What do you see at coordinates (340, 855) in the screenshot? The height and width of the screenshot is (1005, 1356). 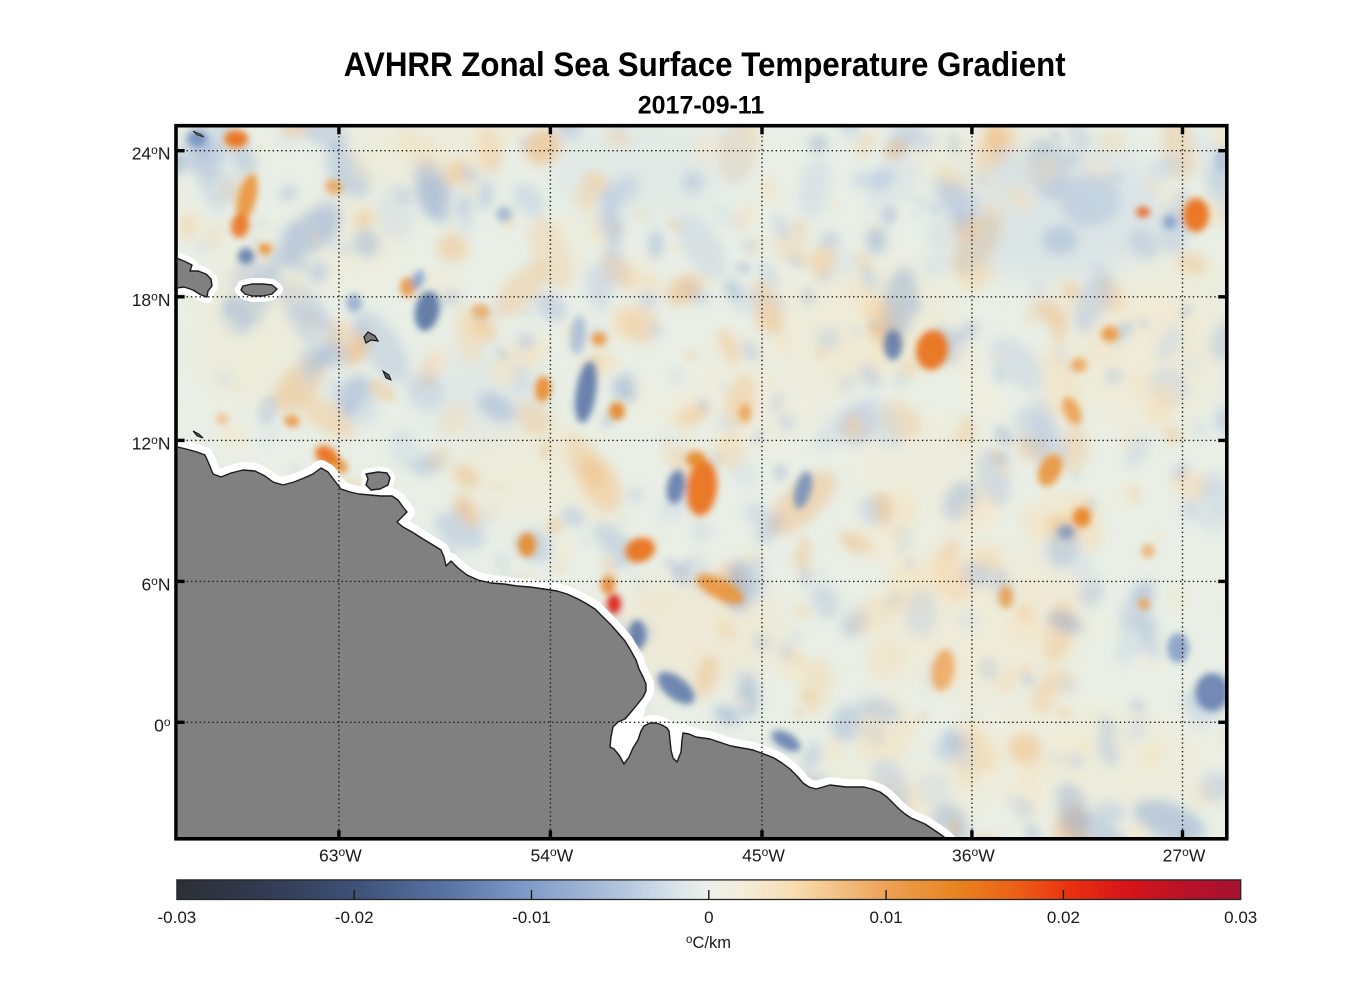 I see `svg-text: 63oW` at bounding box center [340, 855].